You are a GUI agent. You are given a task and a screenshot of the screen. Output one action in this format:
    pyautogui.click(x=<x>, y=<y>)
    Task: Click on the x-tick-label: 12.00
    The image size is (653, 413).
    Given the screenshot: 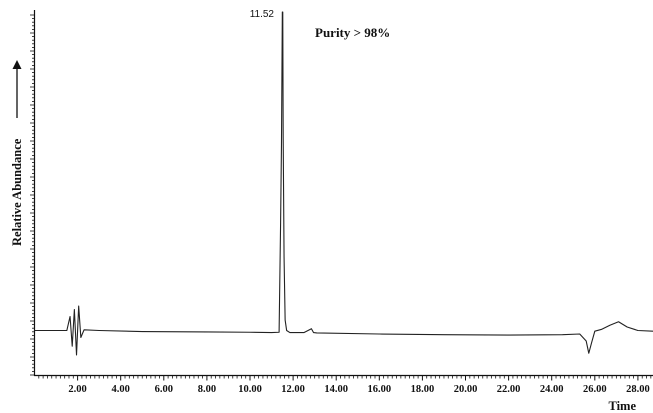 What is the action you would take?
    pyautogui.click(x=293, y=389)
    